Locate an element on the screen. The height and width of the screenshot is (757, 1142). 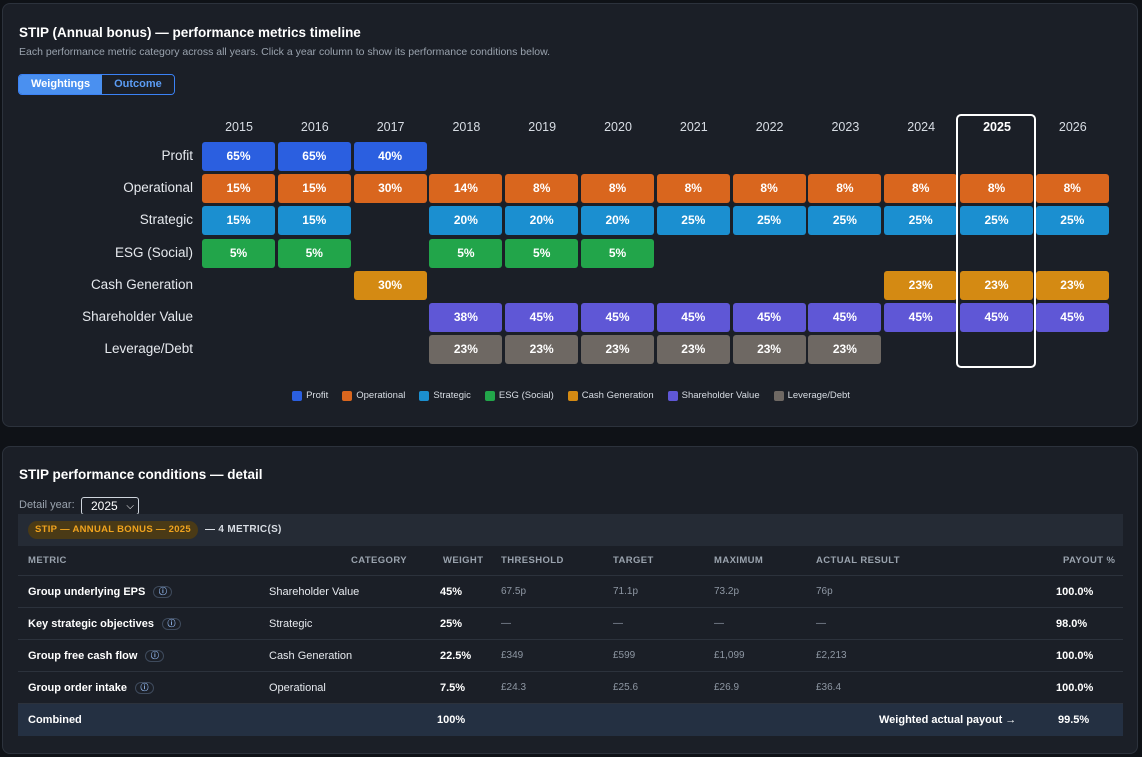
year-header: 2023 is located at coordinates (845, 127).